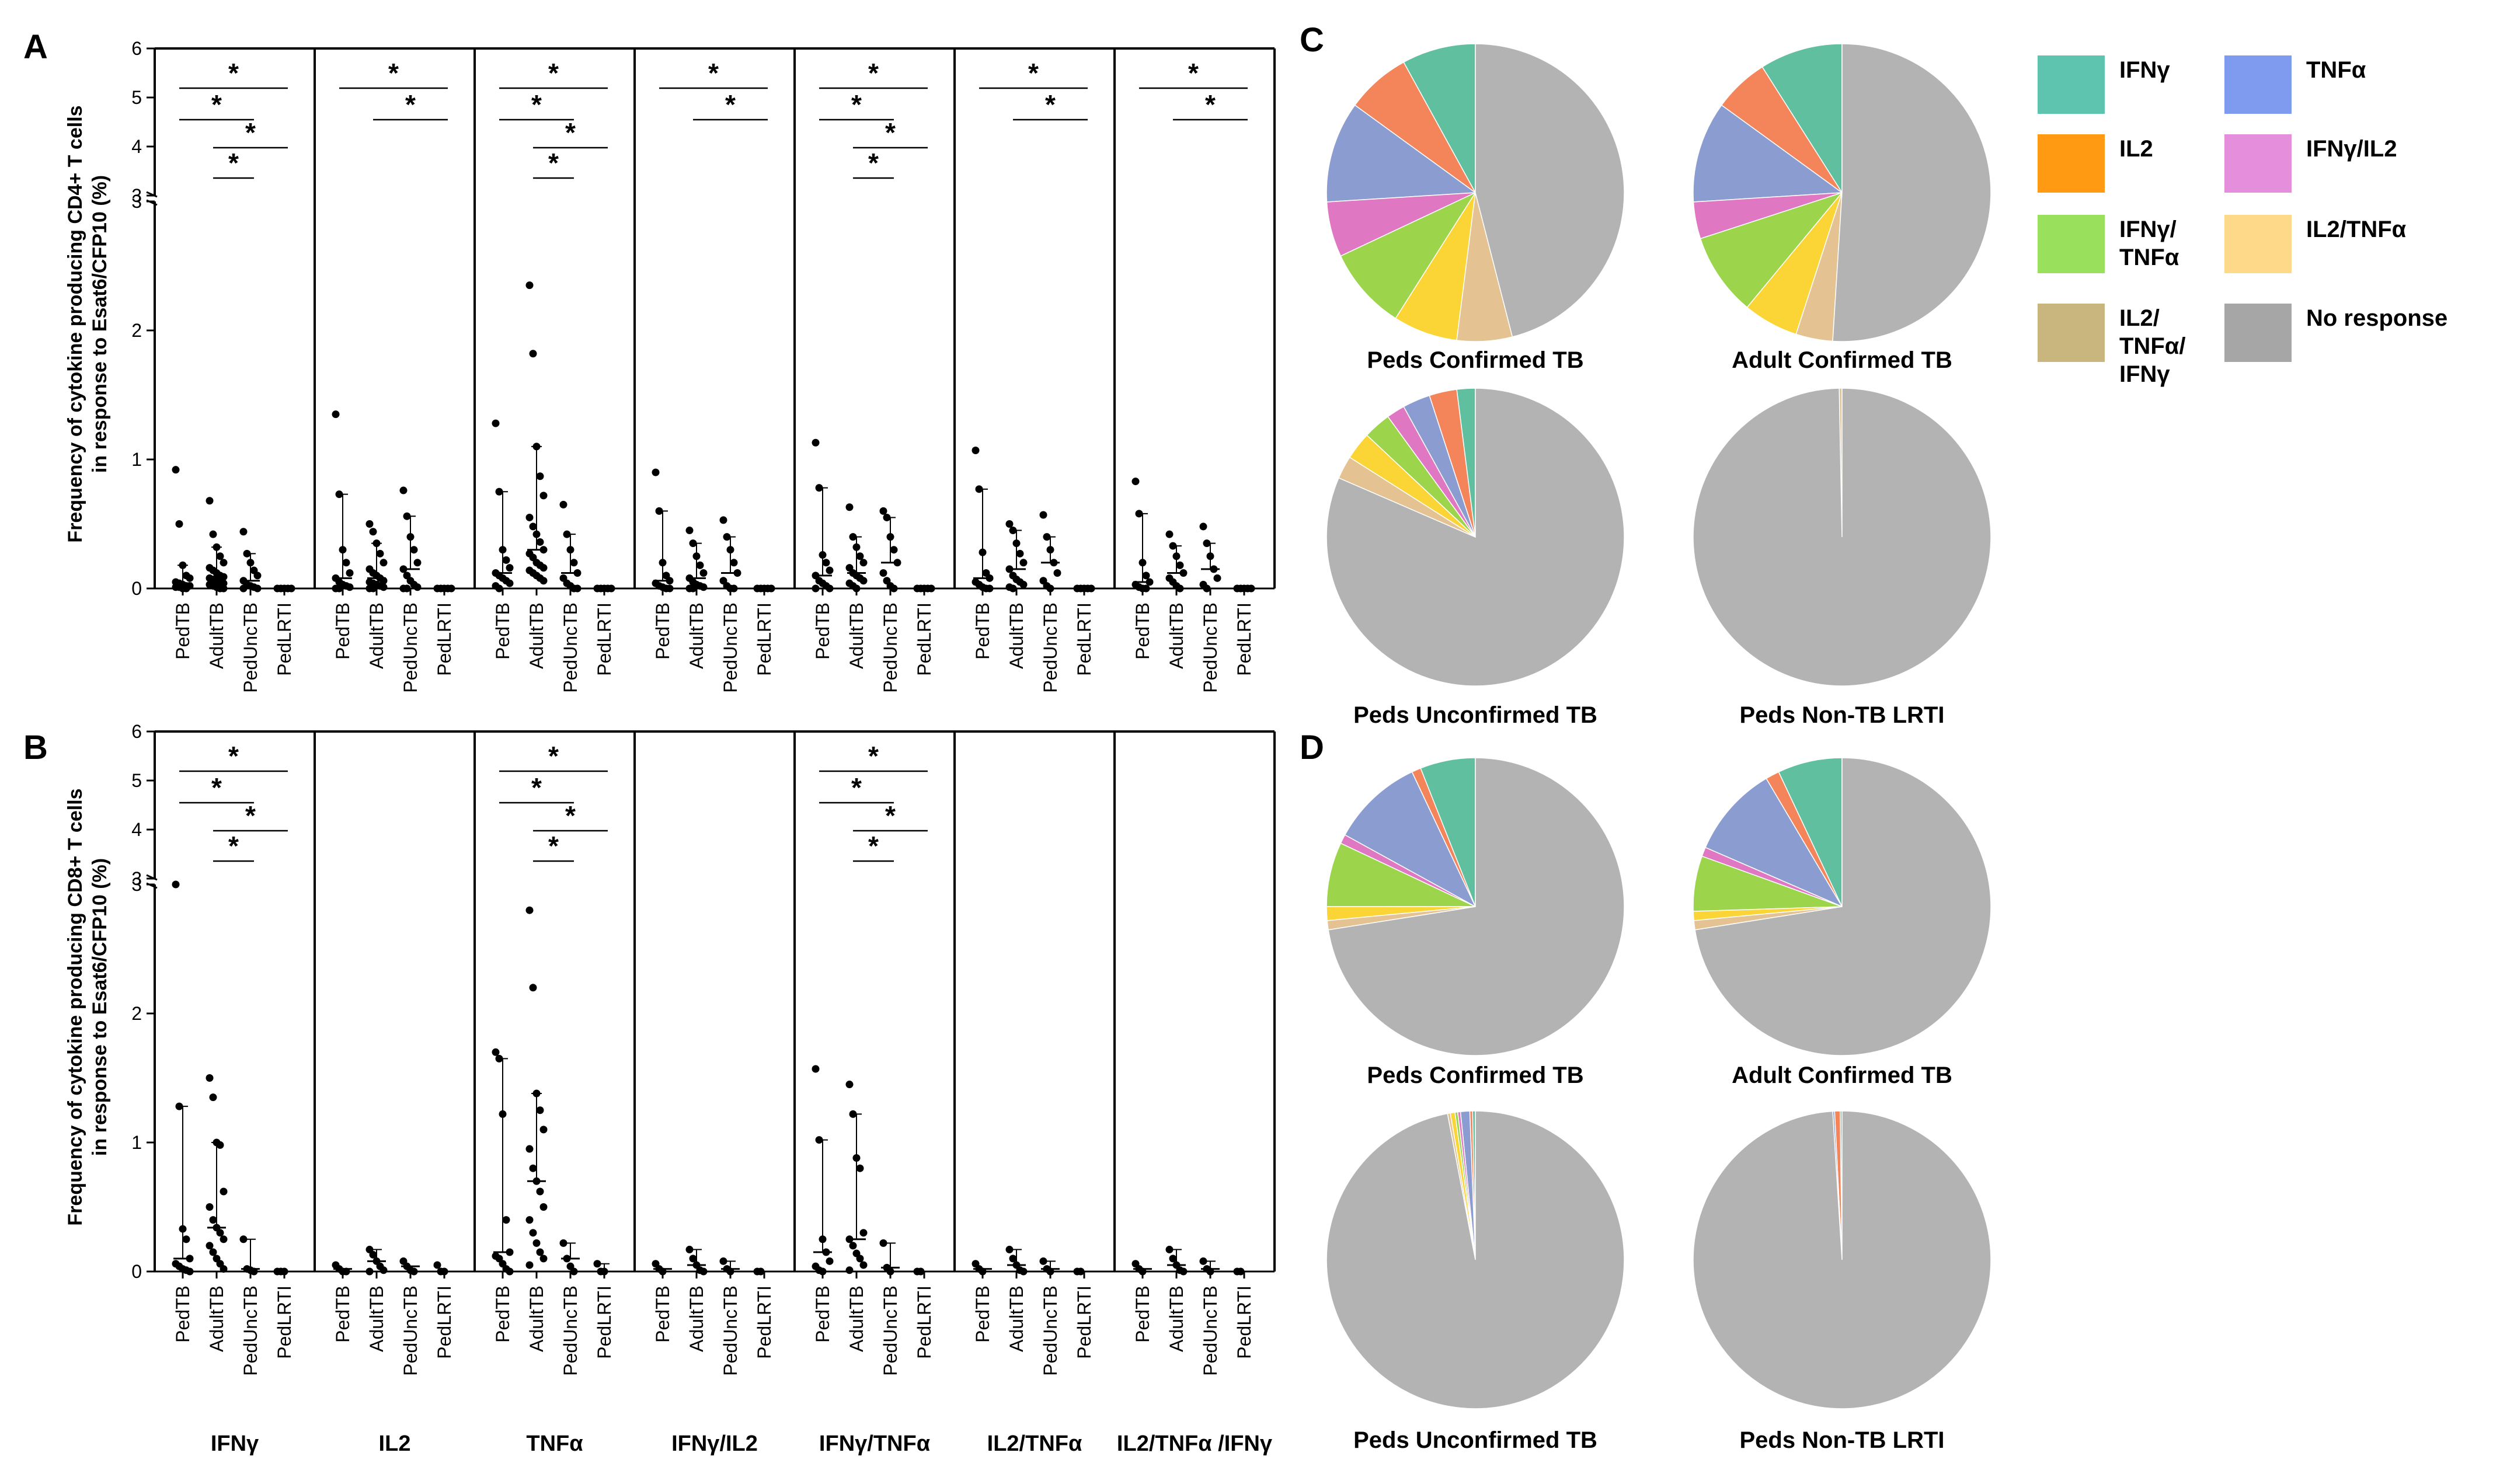  I want to click on panel-letter-a: A, so click(35, 47).